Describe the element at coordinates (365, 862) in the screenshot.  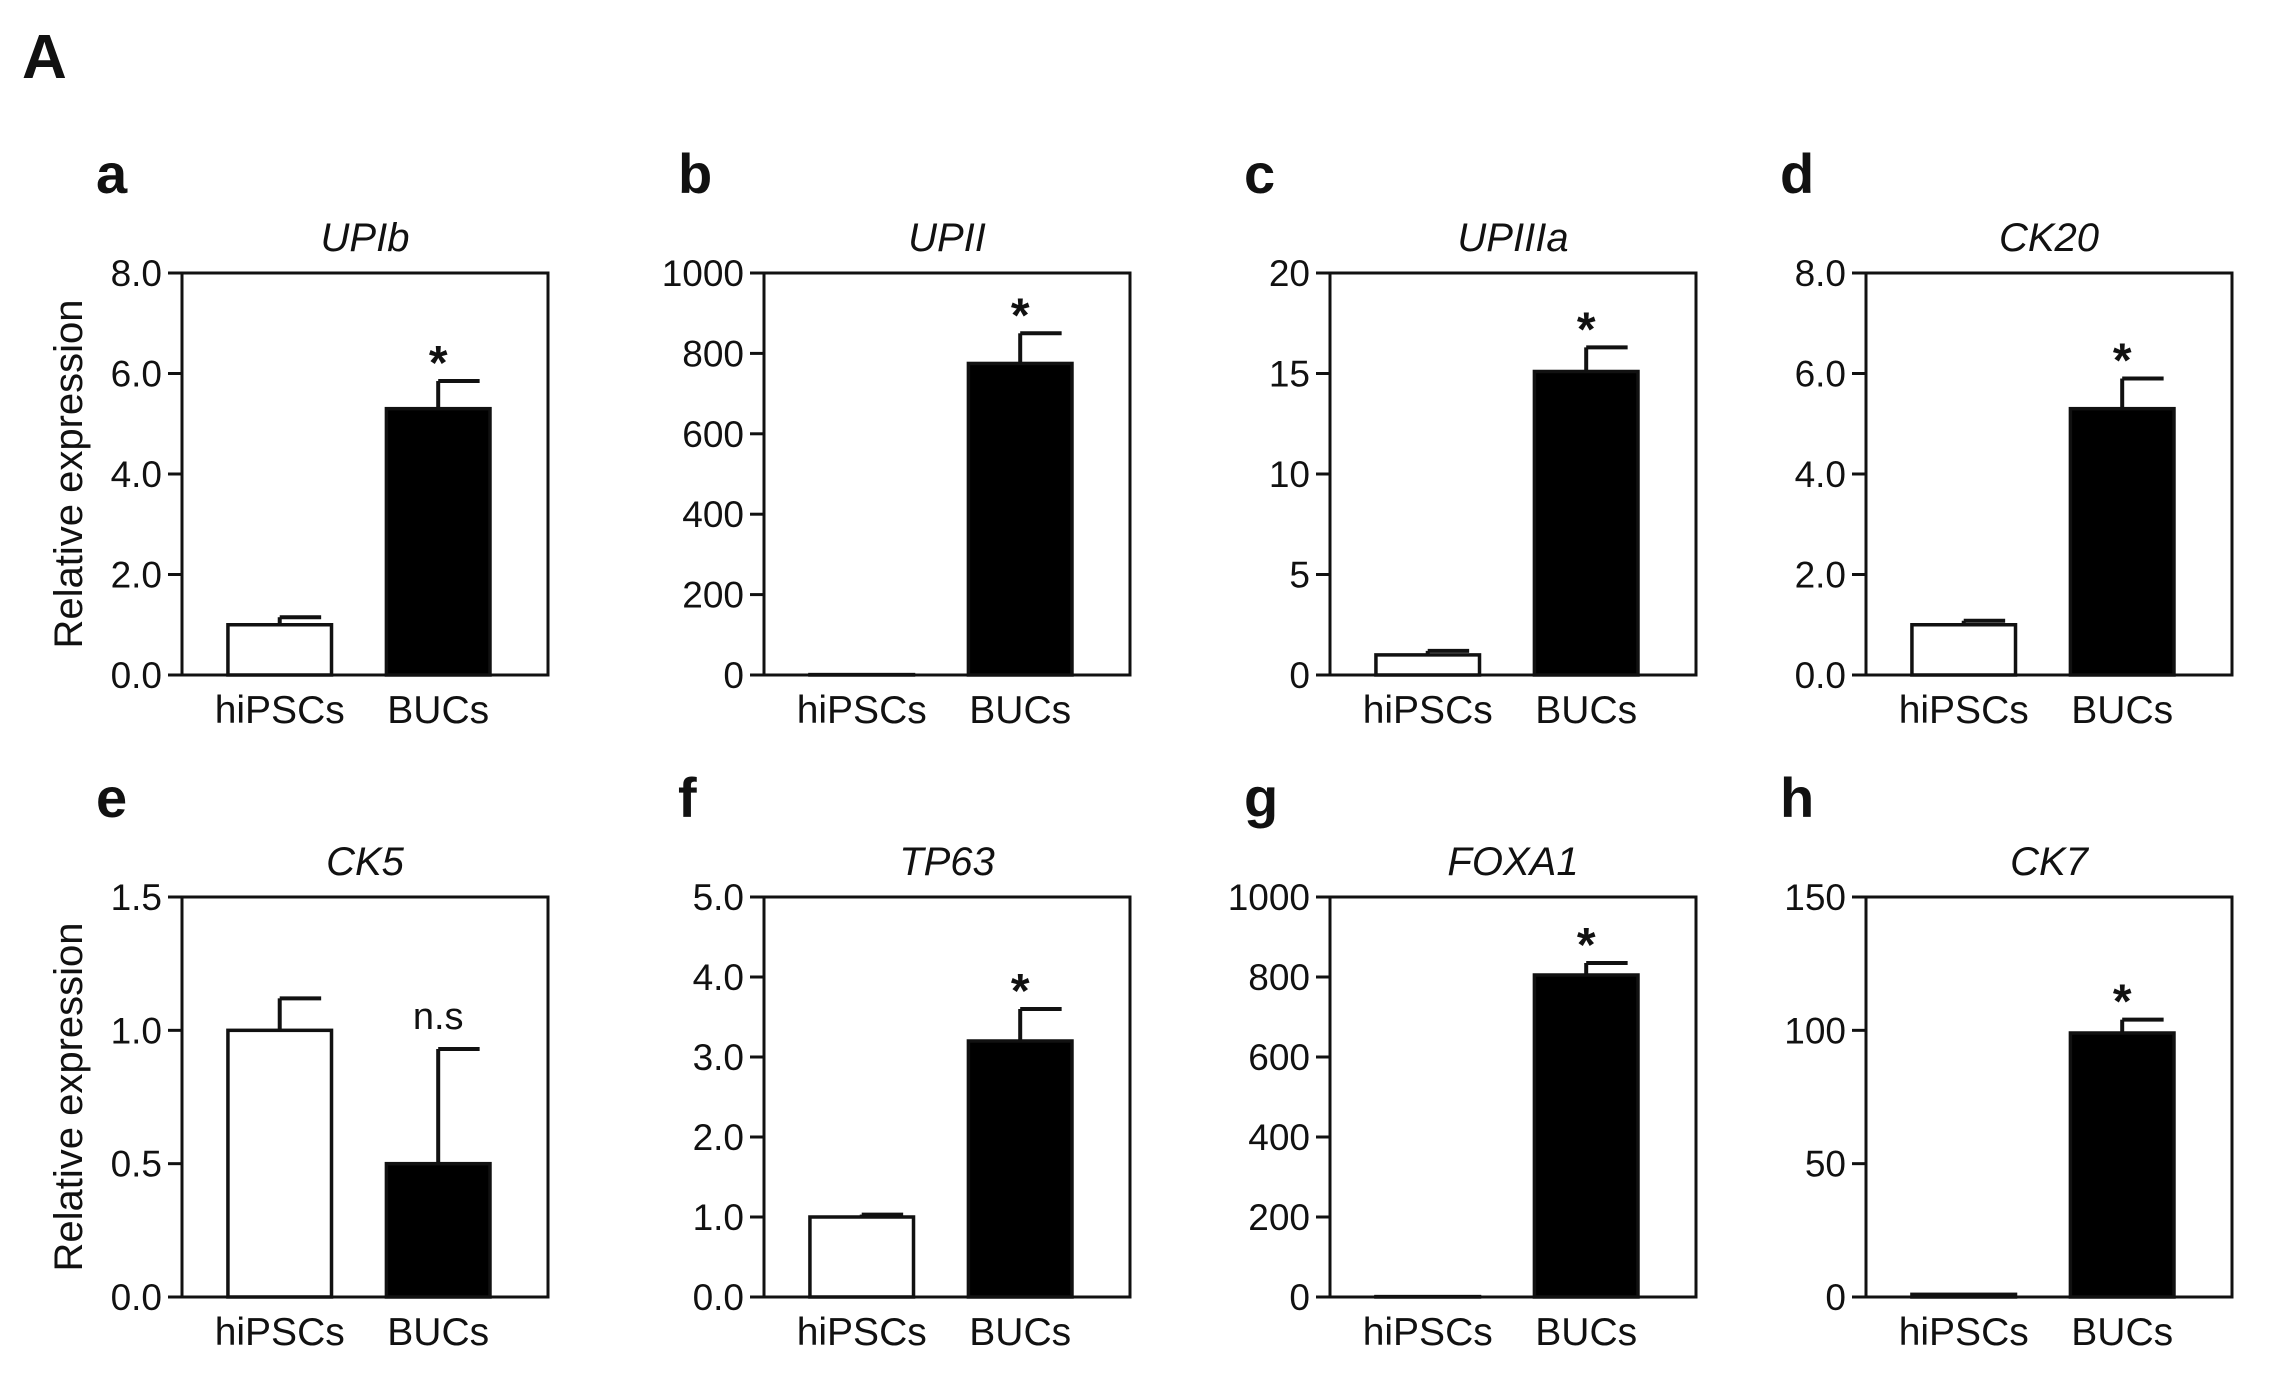
I see `panel-e-title: CK5` at that location.